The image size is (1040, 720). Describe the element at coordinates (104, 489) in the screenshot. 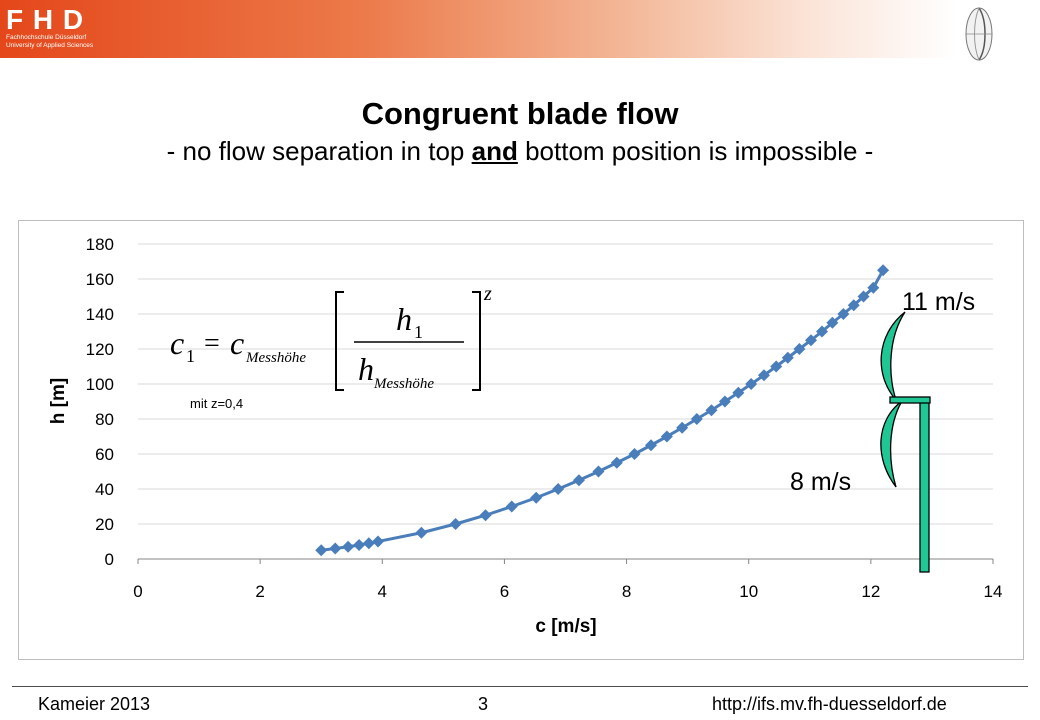

I see `y-tick-label: 40` at that location.